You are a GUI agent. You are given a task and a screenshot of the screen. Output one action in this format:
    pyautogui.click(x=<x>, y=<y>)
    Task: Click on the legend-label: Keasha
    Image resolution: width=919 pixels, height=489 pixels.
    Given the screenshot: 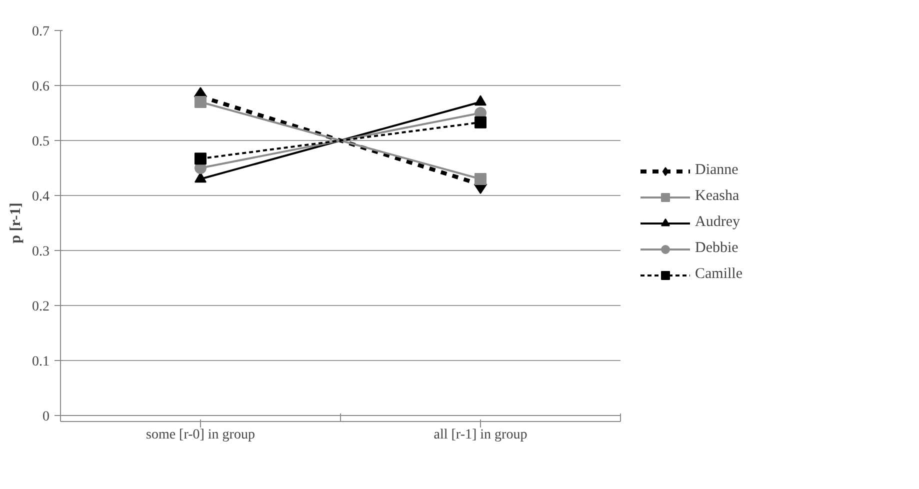 What is the action you would take?
    pyautogui.click(x=717, y=196)
    